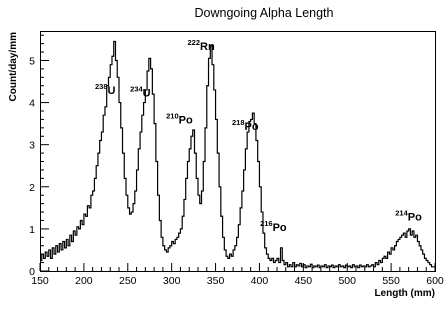 The width and height of the screenshot is (445, 331). I want to click on peak-label-text: 238U, so click(105, 89).